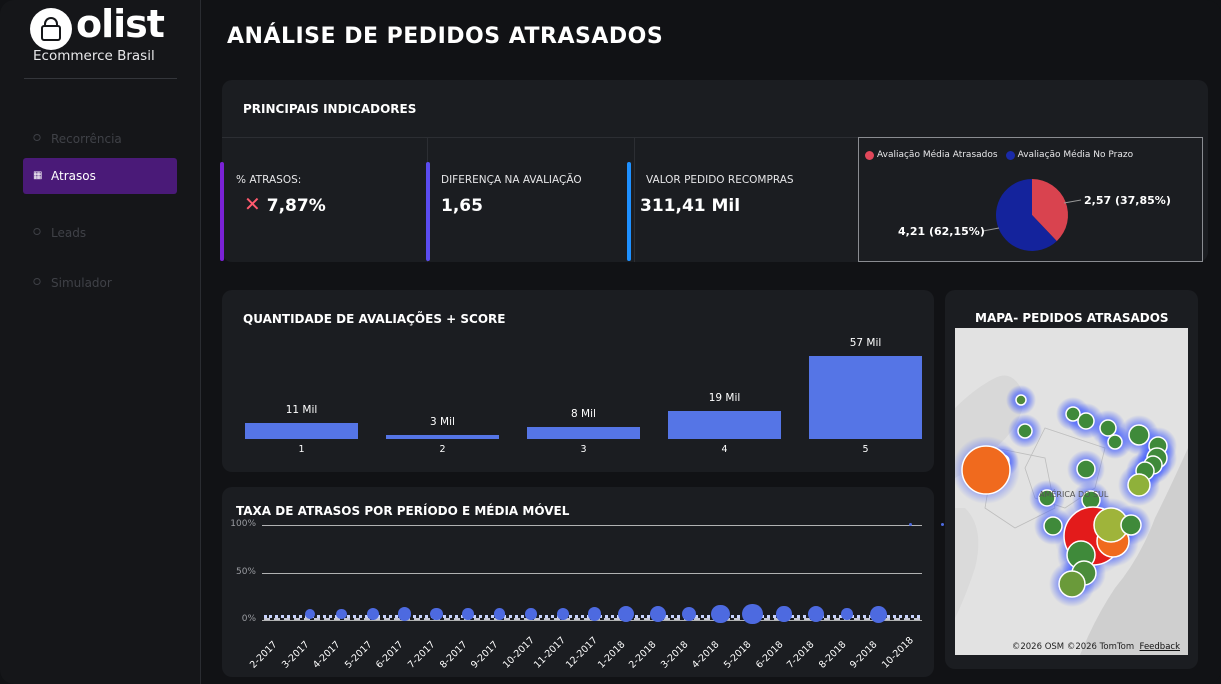 The width and height of the screenshot is (1221, 684). I want to click on map-card: MAPA- PEDIDOS ATRASADOS, so click(1071, 479).